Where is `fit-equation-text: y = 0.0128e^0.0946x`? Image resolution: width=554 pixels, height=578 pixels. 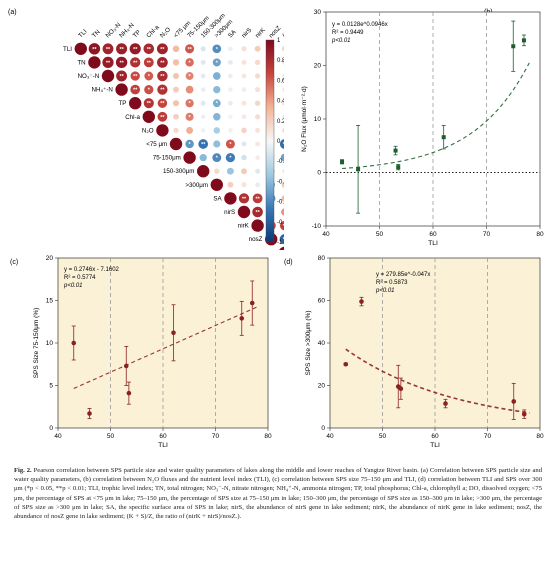 fit-equation-text: y = 0.0128e^0.0946x is located at coordinates (360, 25).